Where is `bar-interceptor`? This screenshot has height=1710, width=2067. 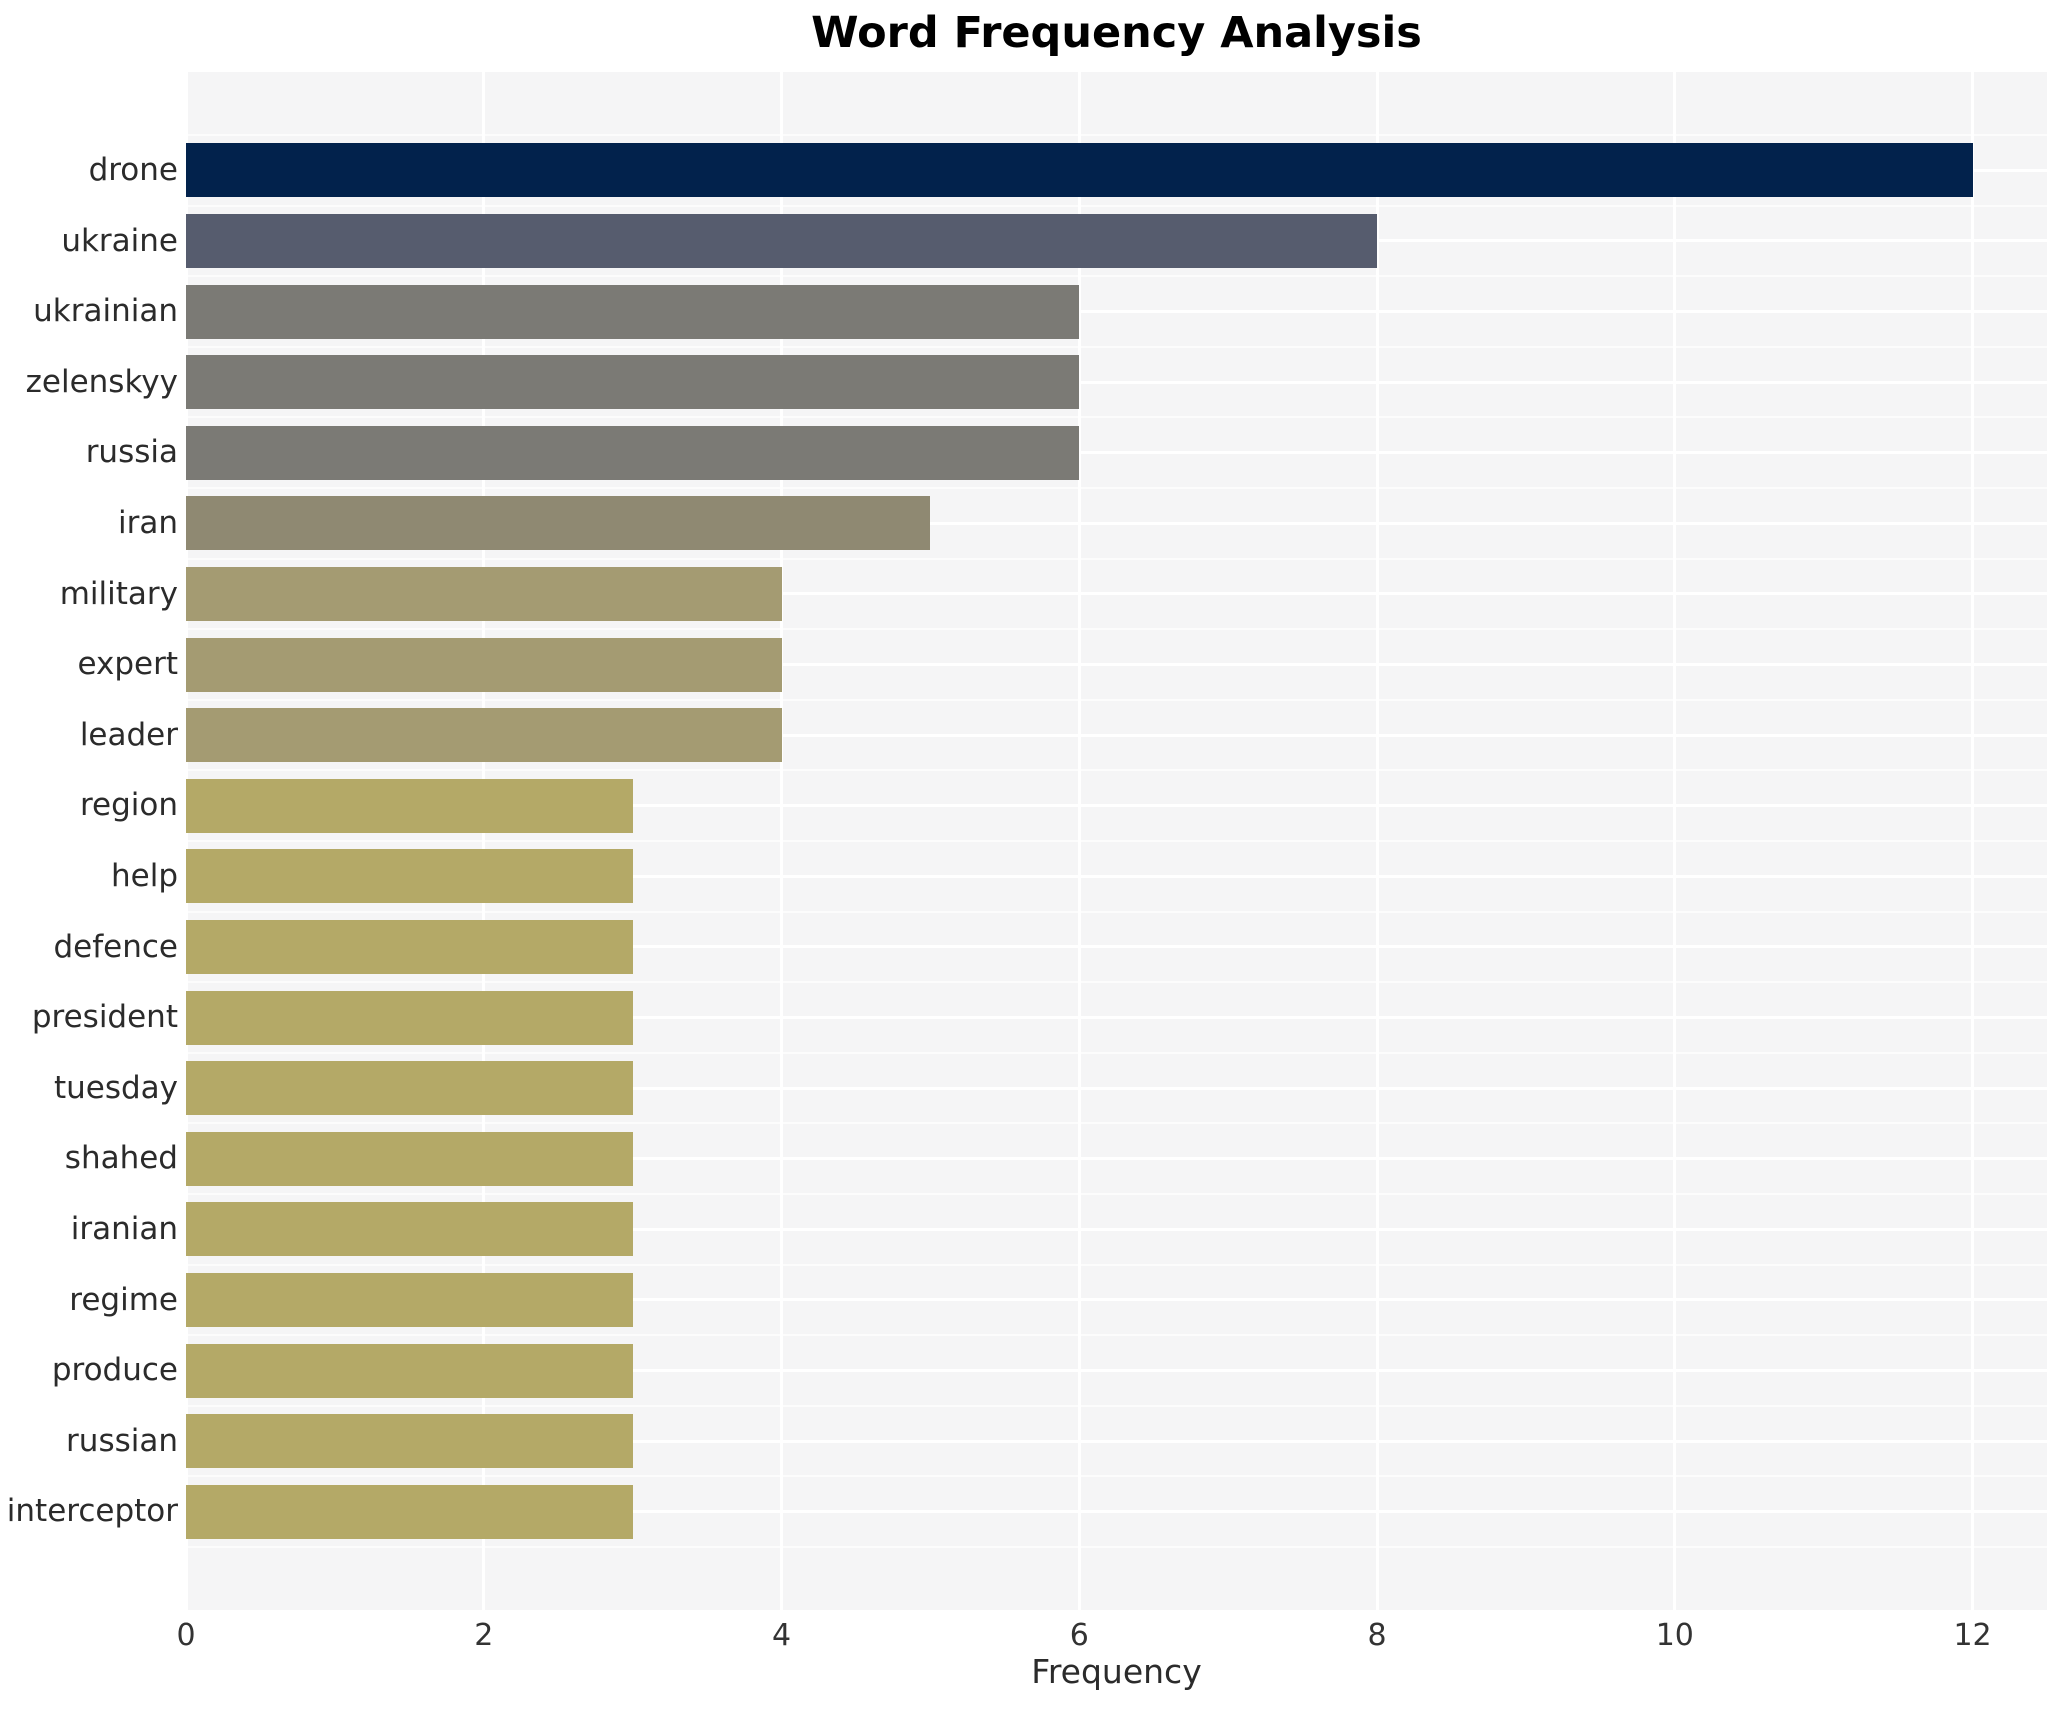 bar-interceptor is located at coordinates (409, 1511).